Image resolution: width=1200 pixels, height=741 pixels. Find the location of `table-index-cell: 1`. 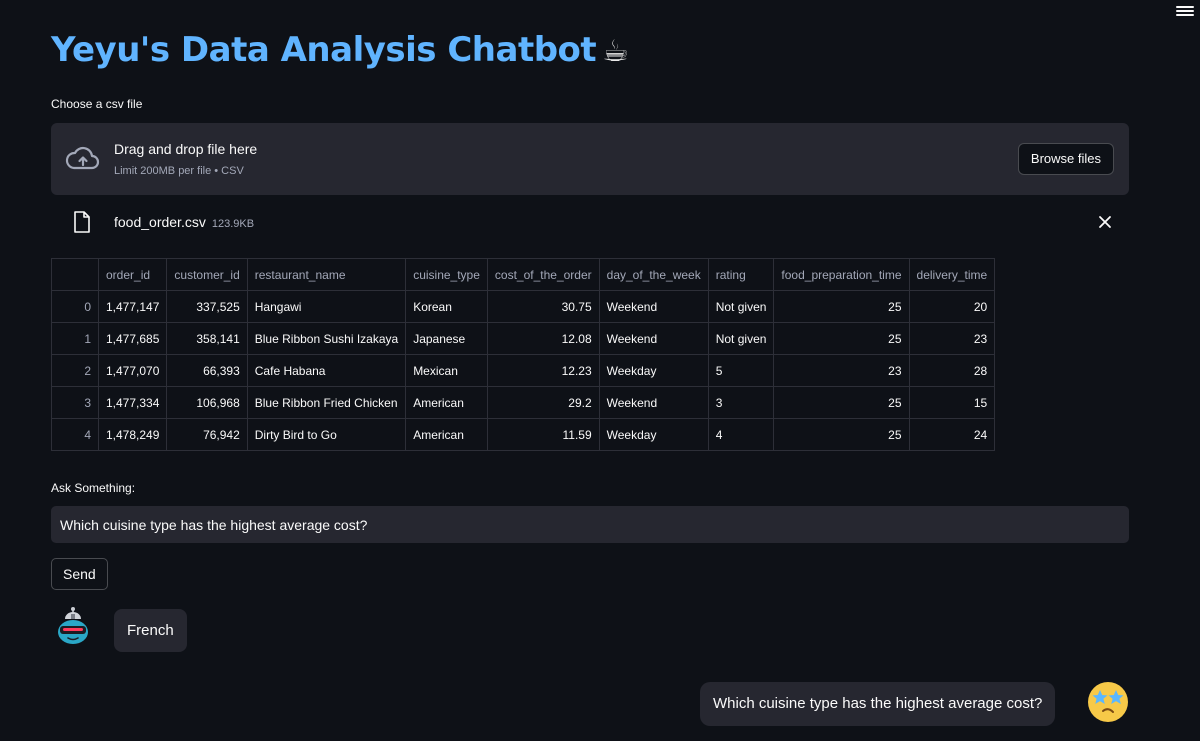

table-index-cell: 1 is located at coordinates (75, 338).